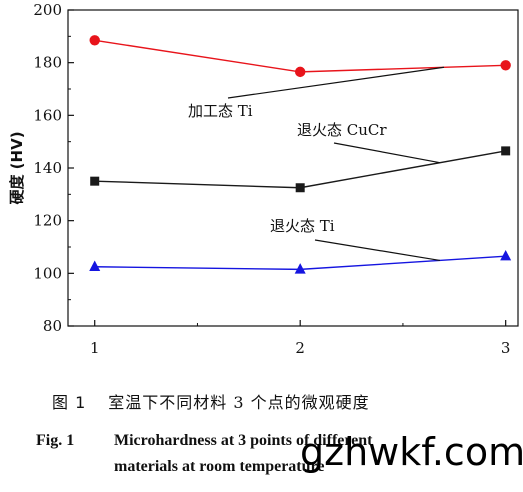 This screenshot has height=492, width=523. I want to click on annotation-label: 退火态 Ti, so click(302, 226).